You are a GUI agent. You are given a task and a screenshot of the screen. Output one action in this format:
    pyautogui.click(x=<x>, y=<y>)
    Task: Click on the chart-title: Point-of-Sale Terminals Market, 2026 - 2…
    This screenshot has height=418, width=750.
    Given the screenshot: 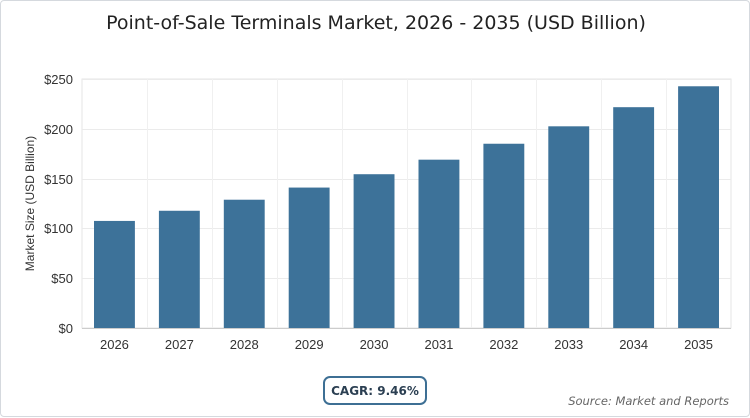 What is the action you would take?
    pyautogui.click(x=376, y=23)
    